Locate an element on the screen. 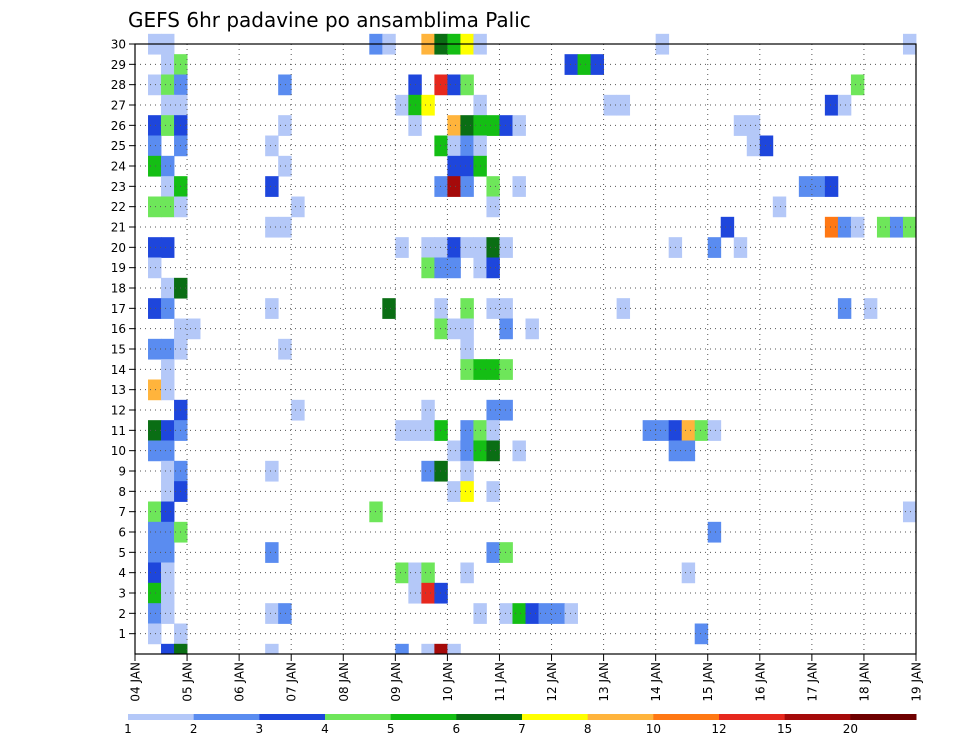 Image resolution: width=960 pixels, height=742 pixels. x-tick-label: 17 JAN is located at coordinates (812, 682).